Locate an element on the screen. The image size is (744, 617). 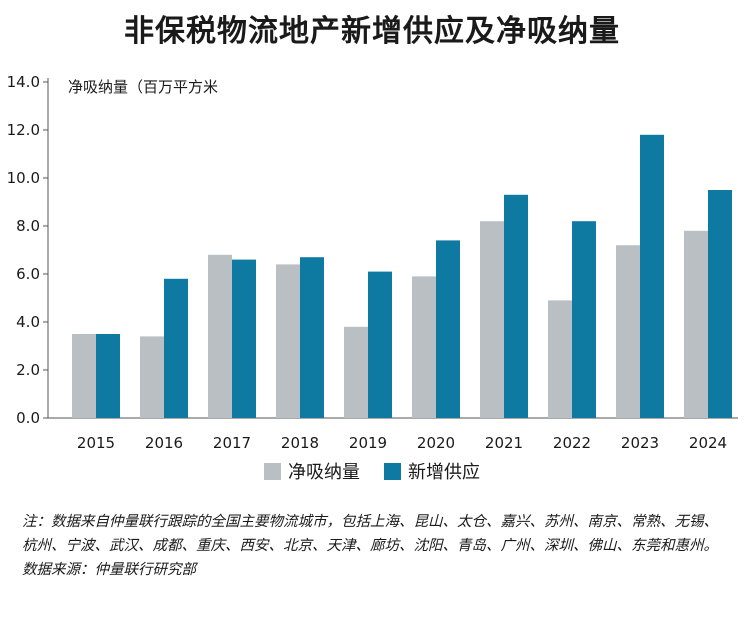
x-tick-label: 2015 is located at coordinates (96, 443).